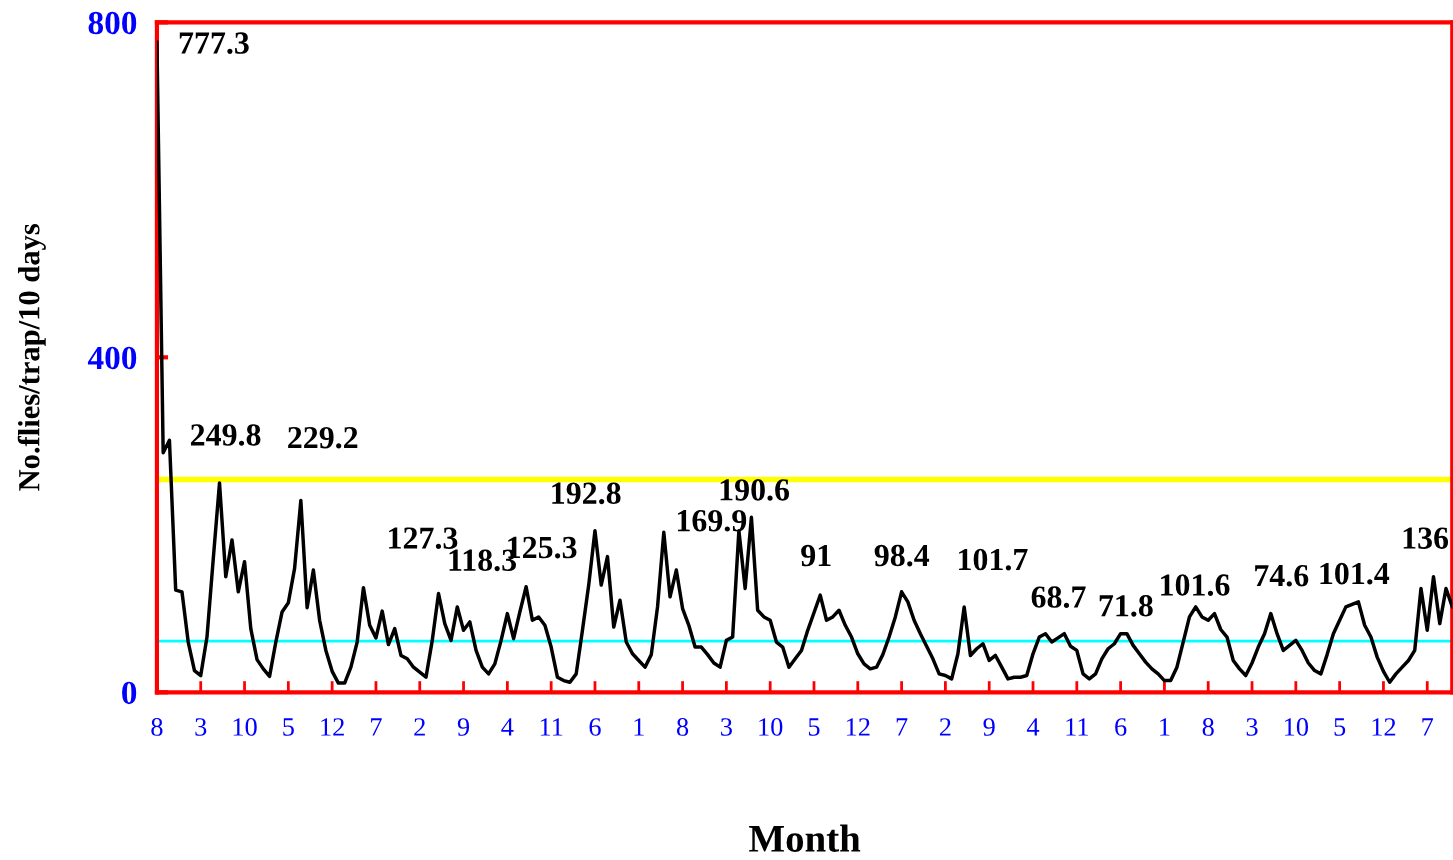  What do you see at coordinates (1426, 538) in the screenshot?
I see `annotation: 136` at bounding box center [1426, 538].